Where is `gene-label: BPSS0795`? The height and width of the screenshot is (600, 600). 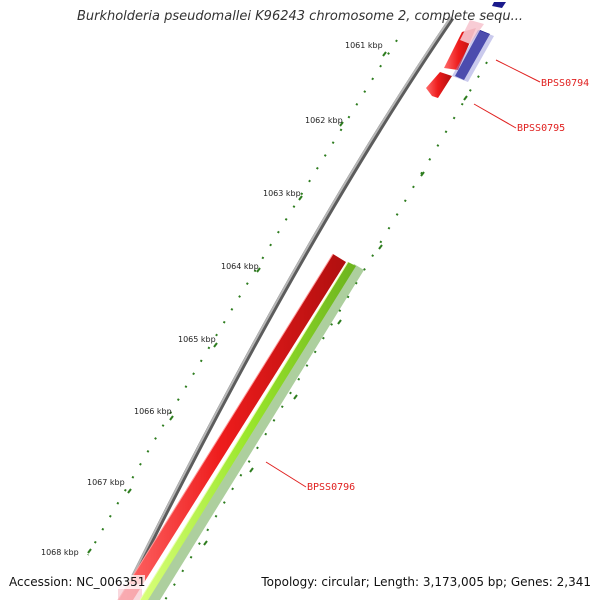
gene-label: BPSS0795 is located at coordinates (541, 128).